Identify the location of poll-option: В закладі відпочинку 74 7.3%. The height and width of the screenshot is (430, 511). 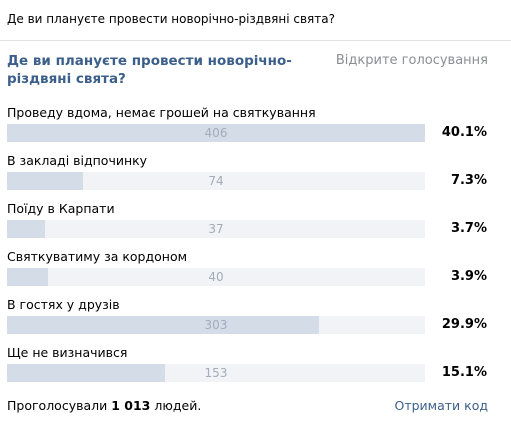
(252, 173).